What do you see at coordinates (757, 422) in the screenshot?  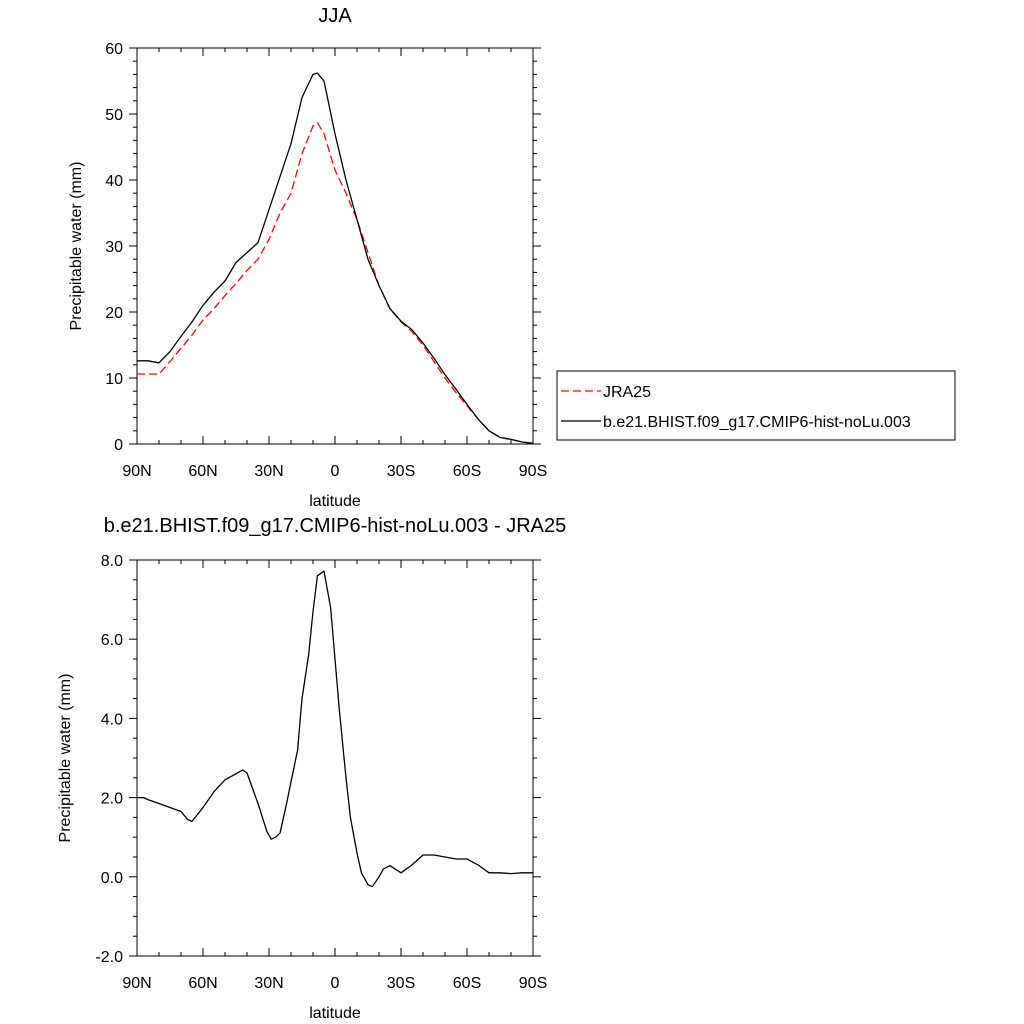 I see `legend-label-model: b.e21.BHIST.f09_g17.CMIP6-hist-noLu.003` at bounding box center [757, 422].